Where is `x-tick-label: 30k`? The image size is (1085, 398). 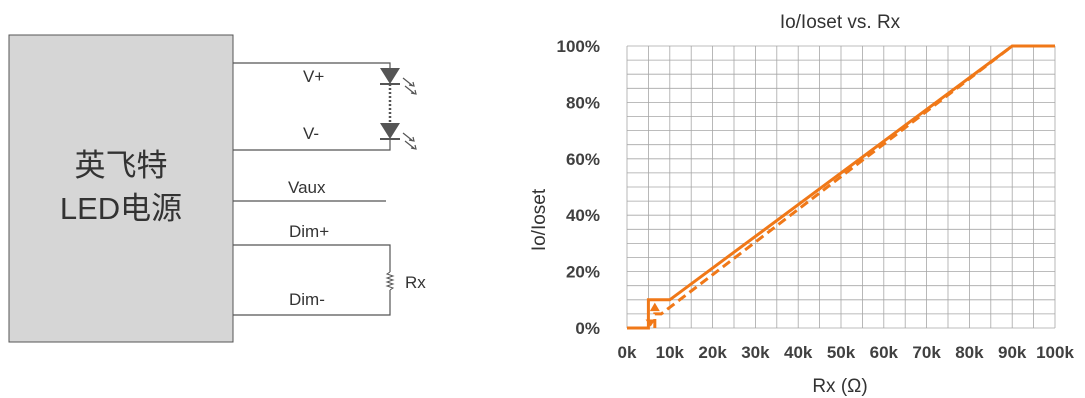
x-tick-label: 30k is located at coordinates (755, 352).